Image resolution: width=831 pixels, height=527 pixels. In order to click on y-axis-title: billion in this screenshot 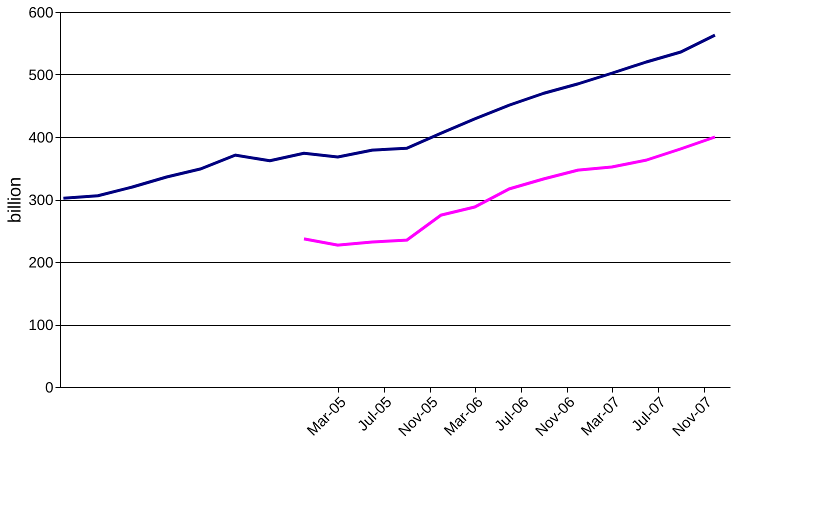, I will do `click(14, 200)`.